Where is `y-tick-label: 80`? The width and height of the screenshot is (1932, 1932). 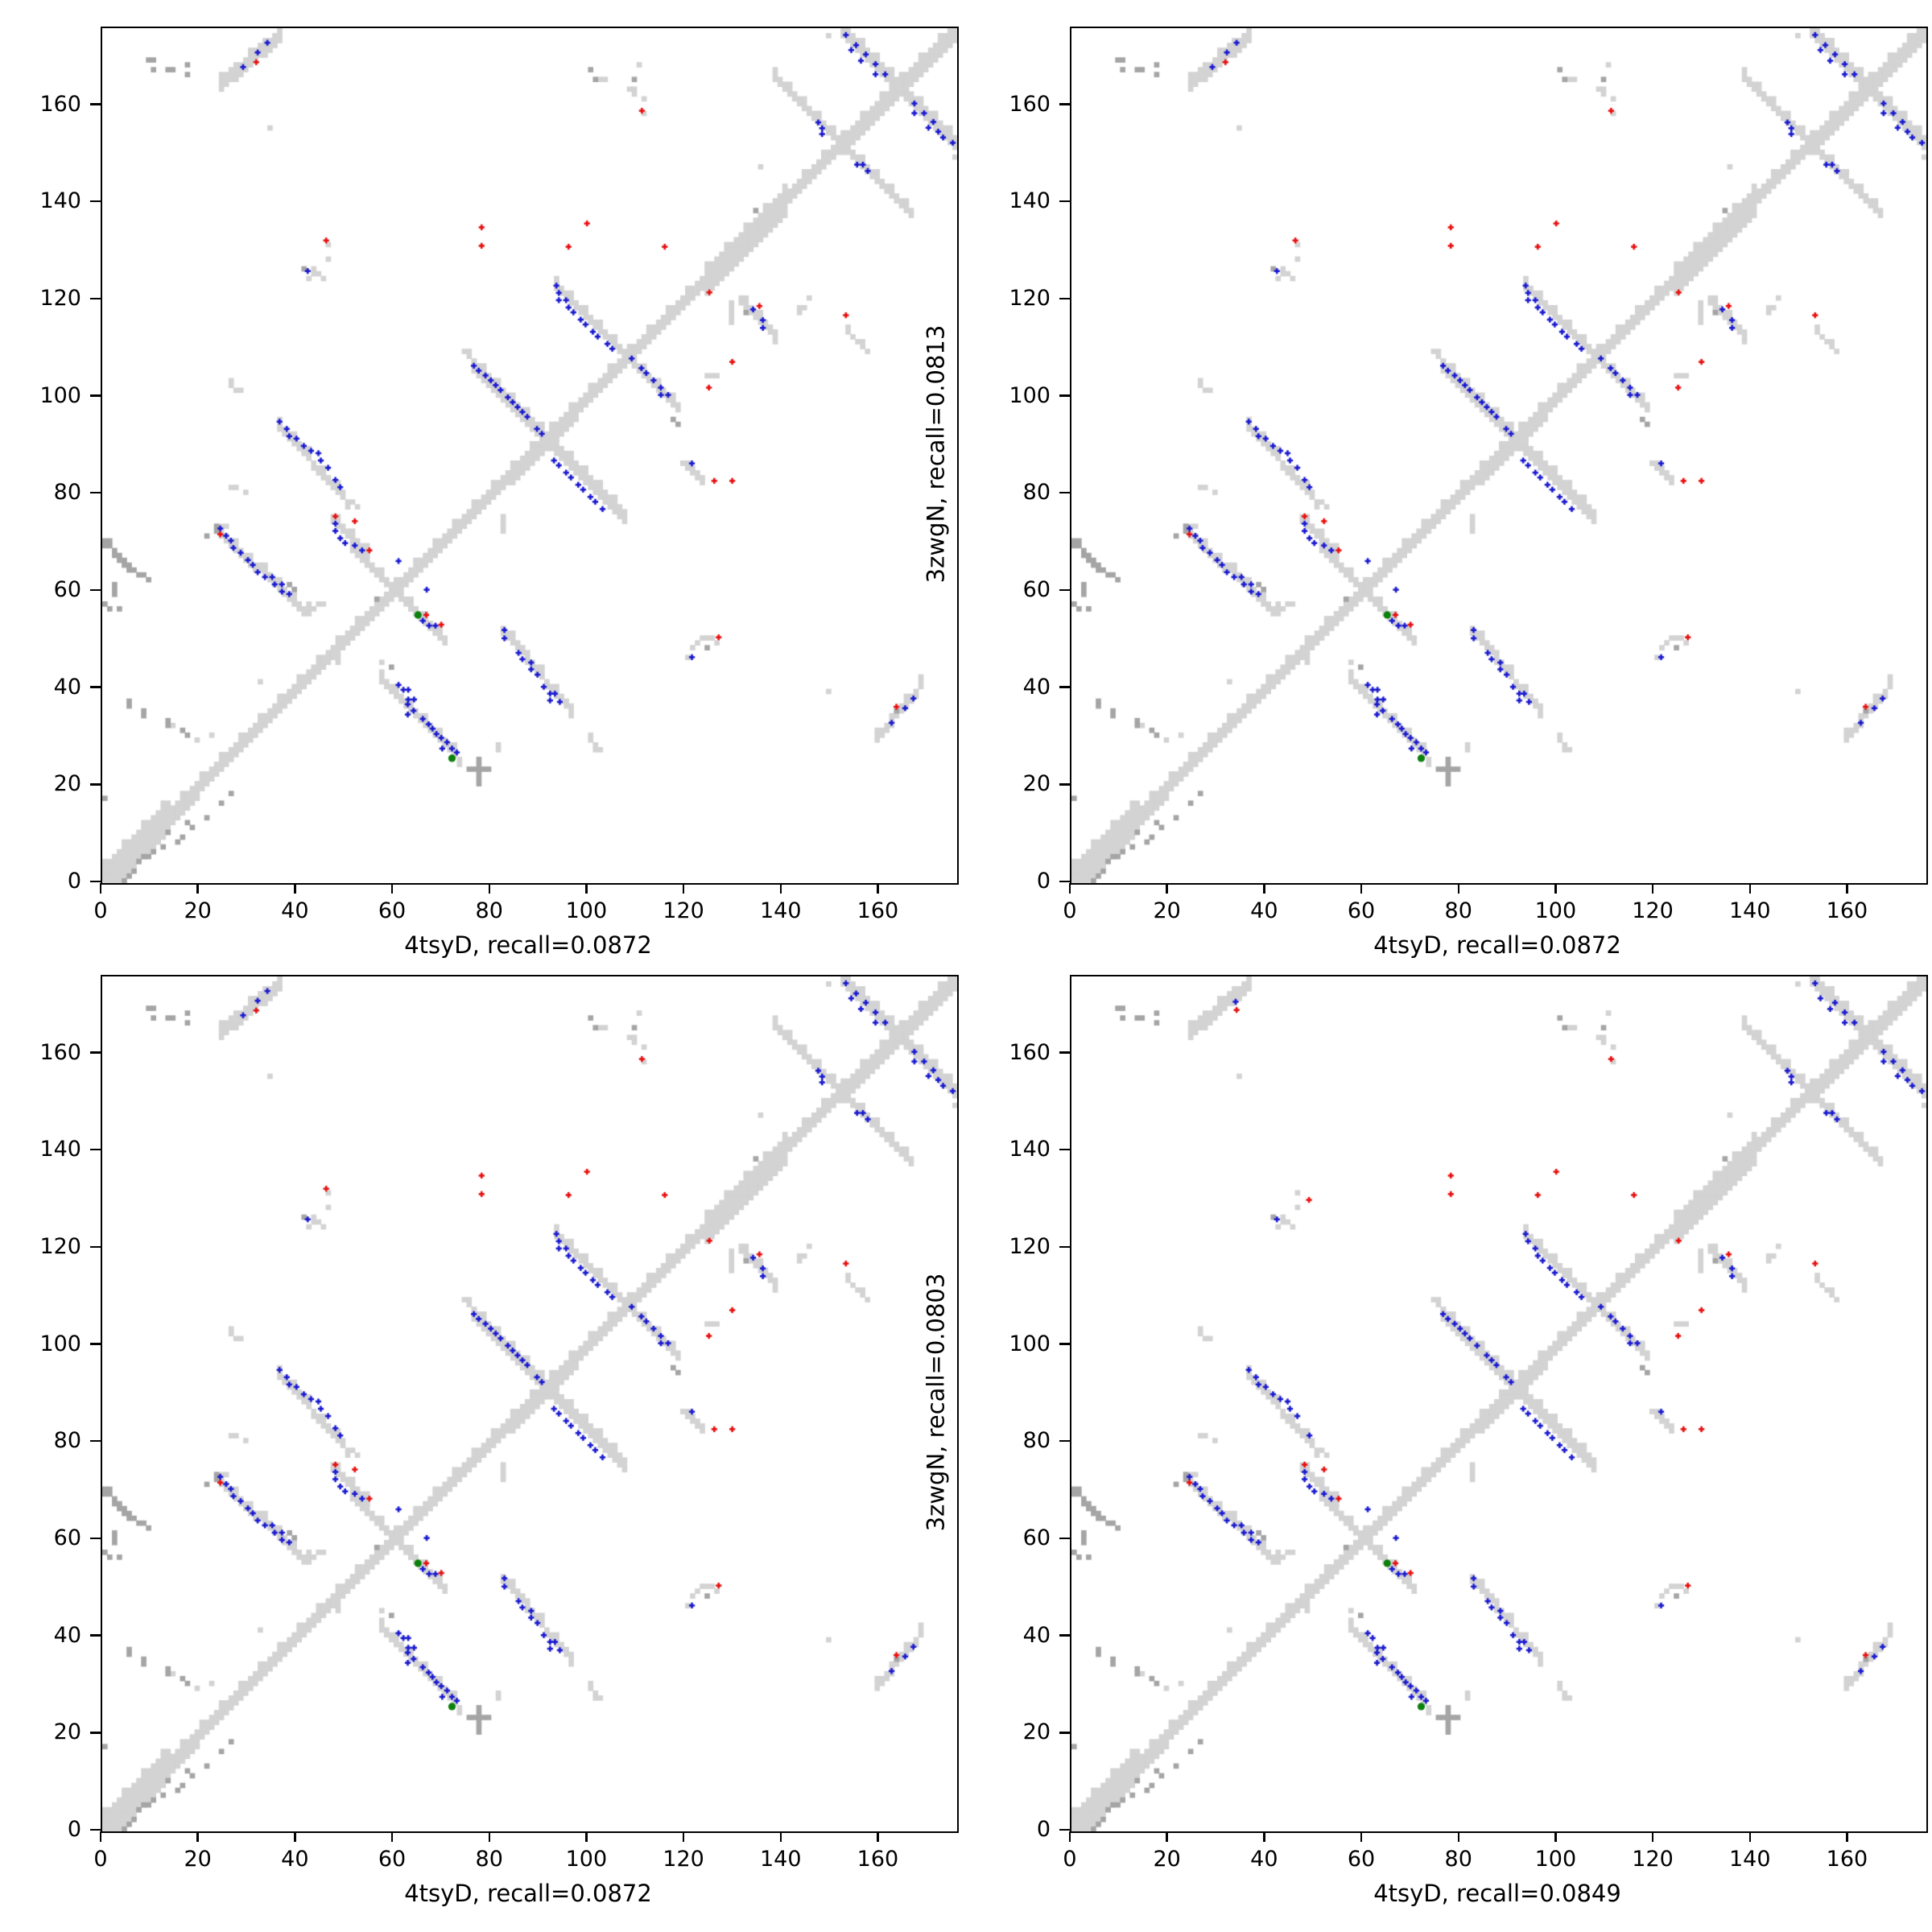
y-tick-label: 80 is located at coordinates (67, 493).